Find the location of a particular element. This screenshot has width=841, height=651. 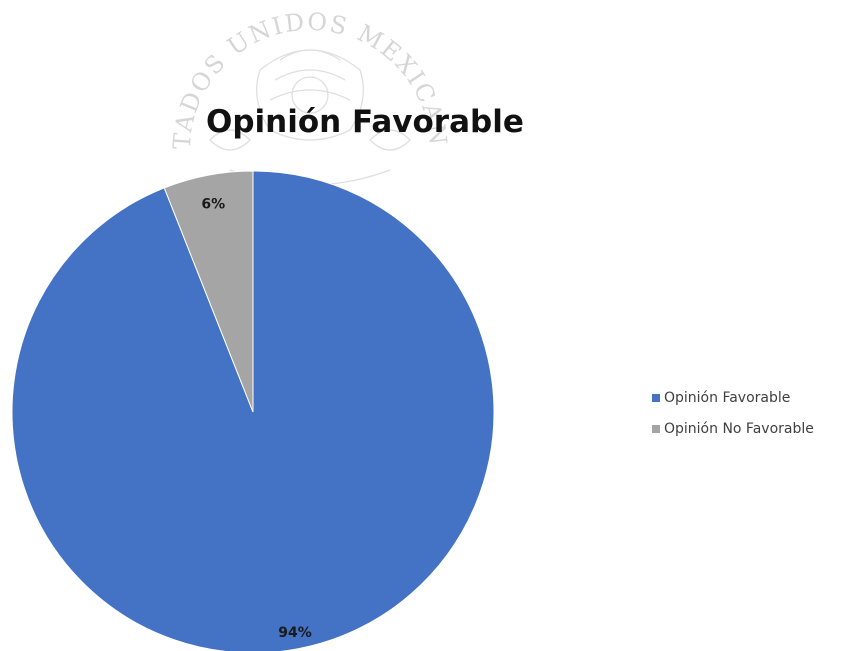

legend-label-1: Opinión No Favorable is located at coordinates (739, 429).